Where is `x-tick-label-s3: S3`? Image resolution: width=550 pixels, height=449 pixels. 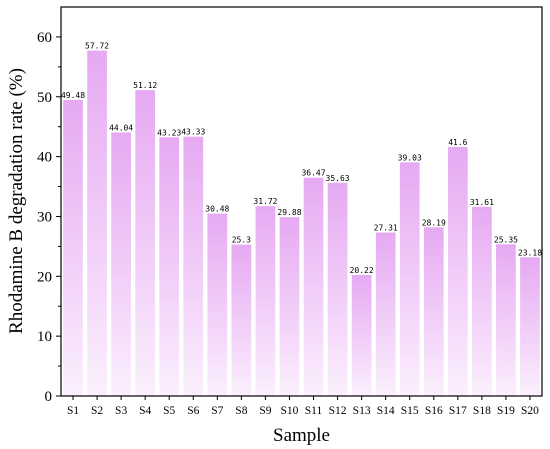
x-tick-label-s3: S3 is located at coordinates (121, 411).